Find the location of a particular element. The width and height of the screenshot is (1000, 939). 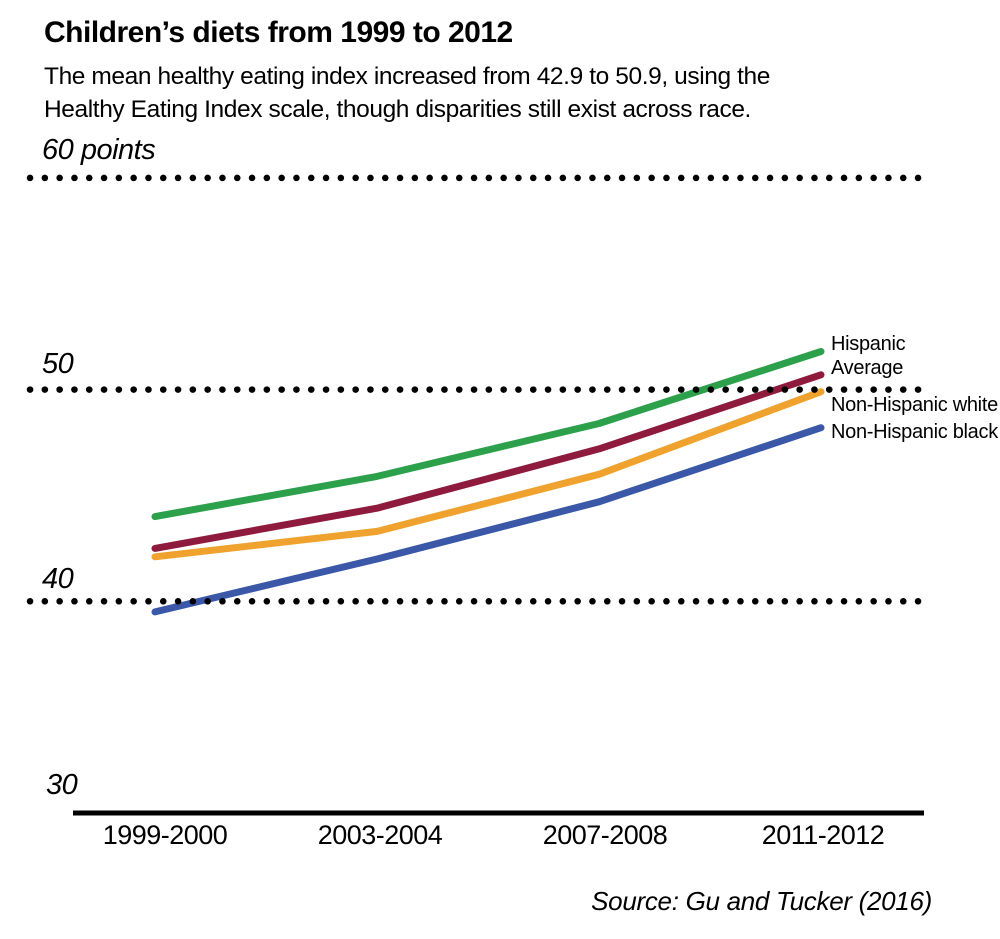

legend-label-average: Average is located at coordinates (867, 368).